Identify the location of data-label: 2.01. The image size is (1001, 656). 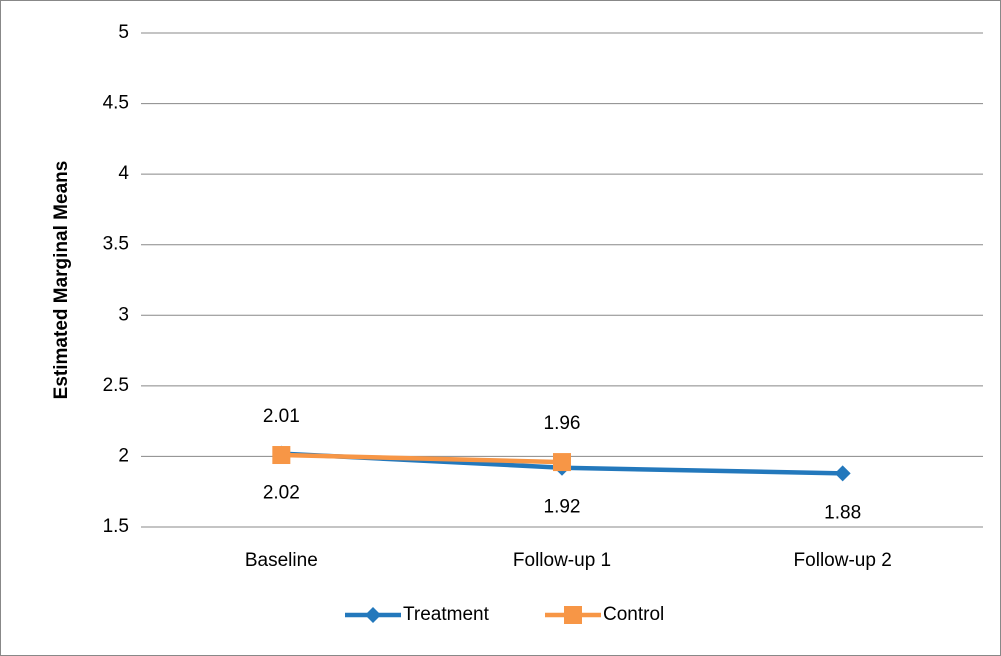
(281, 416).